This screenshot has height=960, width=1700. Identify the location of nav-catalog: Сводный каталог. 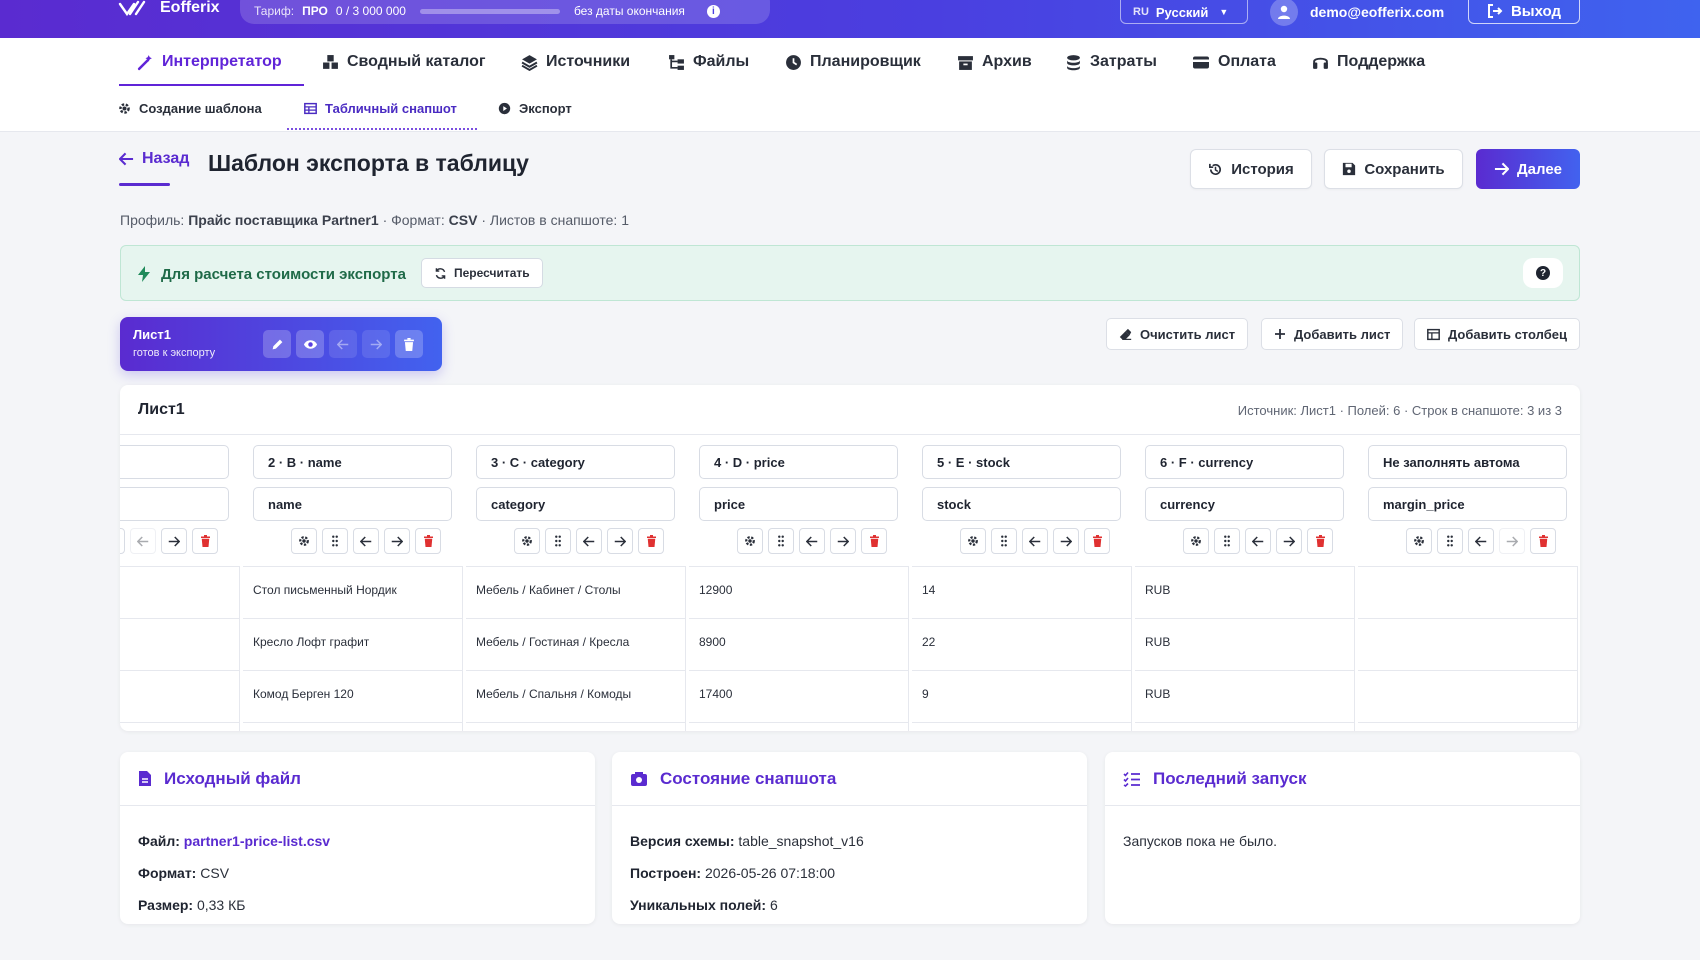
(404, 62).